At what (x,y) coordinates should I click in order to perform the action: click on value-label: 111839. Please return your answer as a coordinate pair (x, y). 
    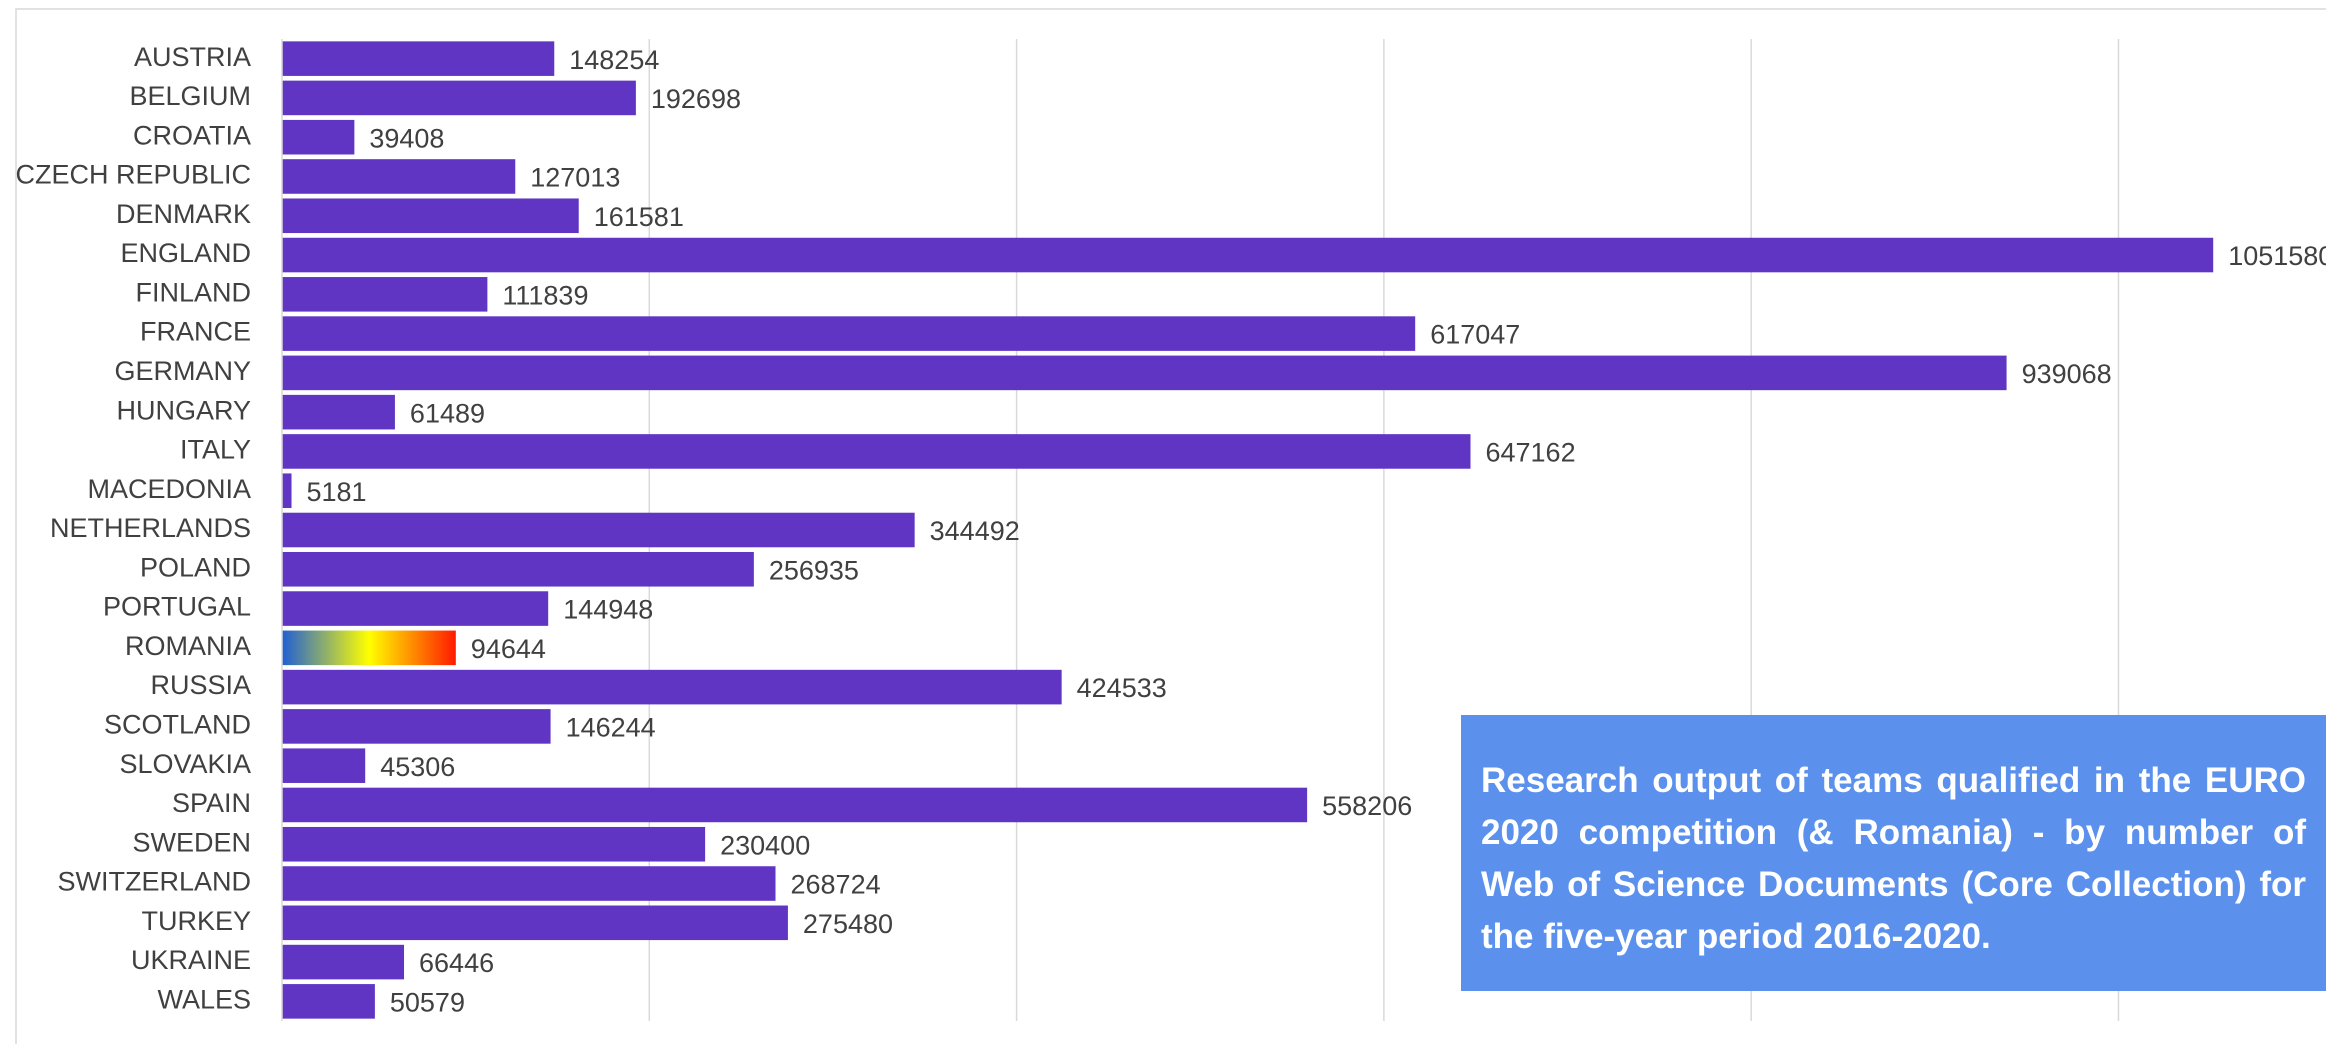
    Looking at the image, I should click on (545, 295).